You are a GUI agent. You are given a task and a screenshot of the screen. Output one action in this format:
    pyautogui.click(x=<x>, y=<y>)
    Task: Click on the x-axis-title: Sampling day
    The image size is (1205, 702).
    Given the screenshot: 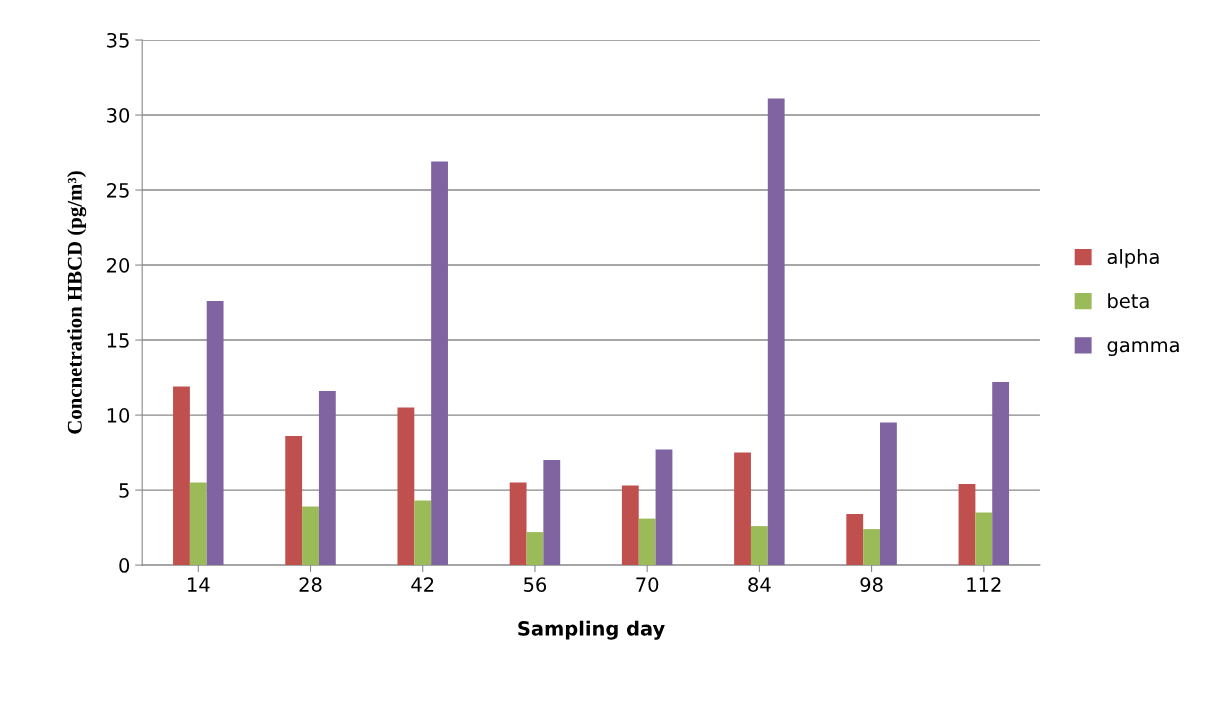 What is the action you would take?
    pyautogui.click(x=591, y=630)
    